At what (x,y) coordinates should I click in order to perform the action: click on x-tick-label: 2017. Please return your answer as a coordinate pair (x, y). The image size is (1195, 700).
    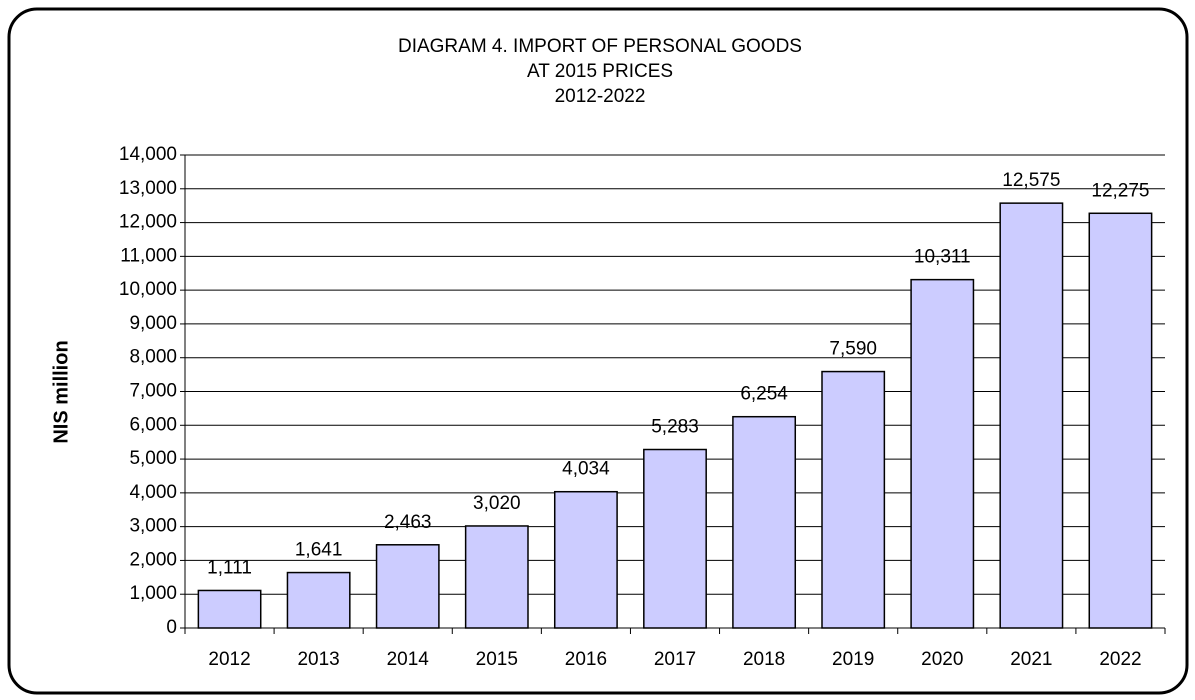
    Looking at the image, I should click on (675, 659).